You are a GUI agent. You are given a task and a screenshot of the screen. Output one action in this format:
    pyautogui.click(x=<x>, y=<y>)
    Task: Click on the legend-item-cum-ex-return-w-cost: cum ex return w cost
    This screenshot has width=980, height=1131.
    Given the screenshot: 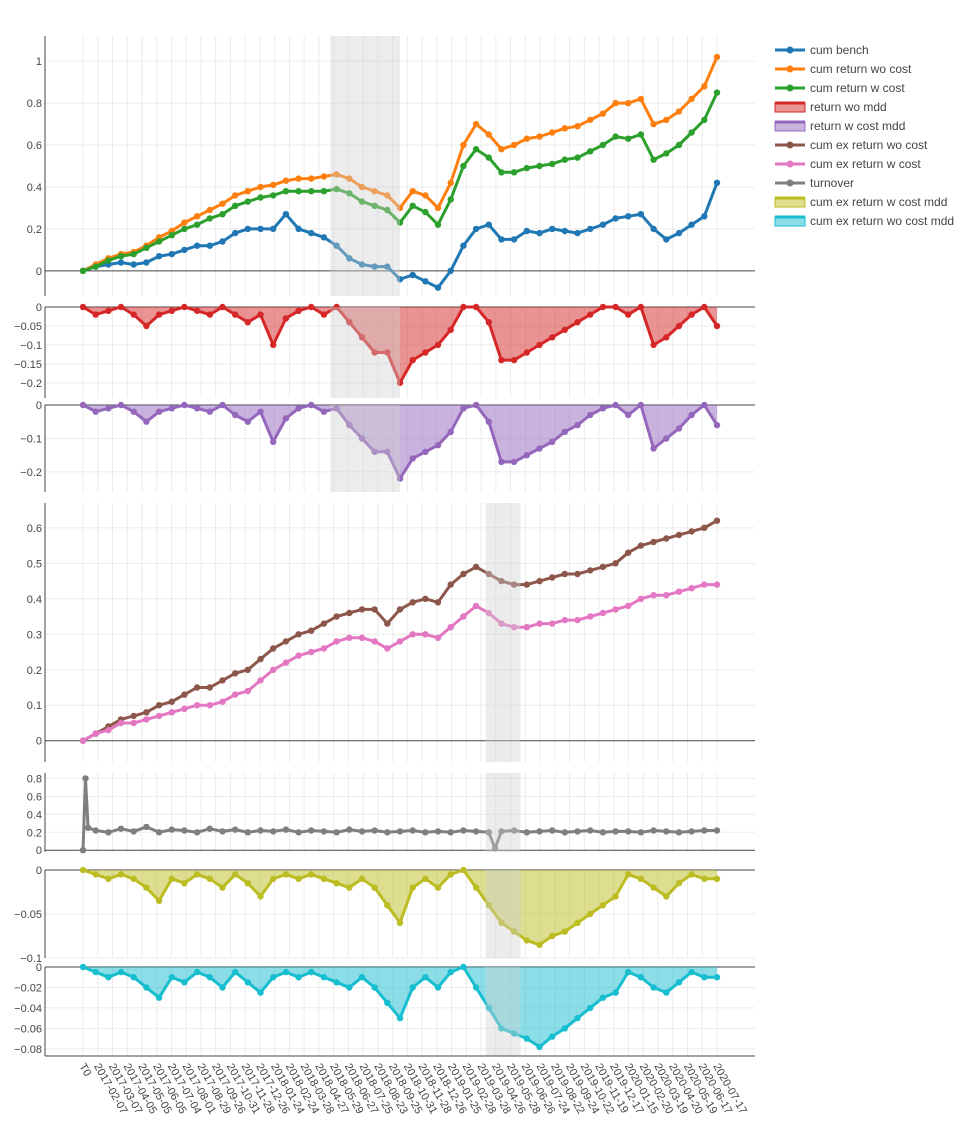 What is the action you would take?
    pyautogui.click(x=848, y=164)
    